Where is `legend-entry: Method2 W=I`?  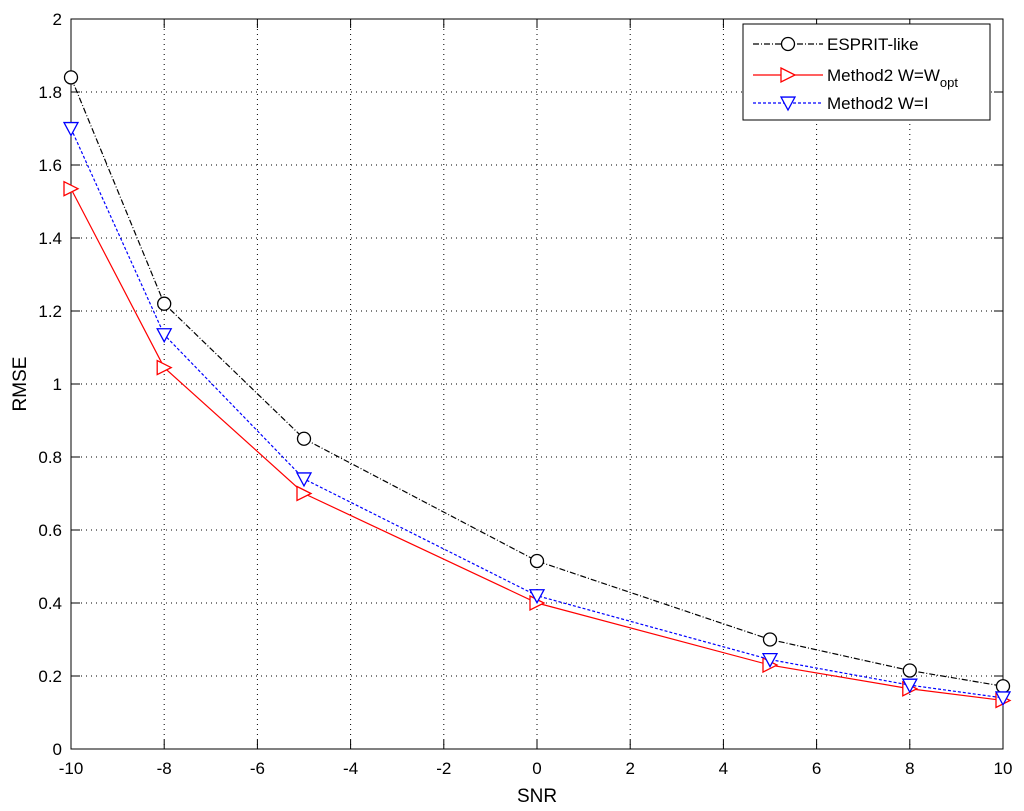
legend-entry: Method2 W=I is located at coordinates (841, 103).